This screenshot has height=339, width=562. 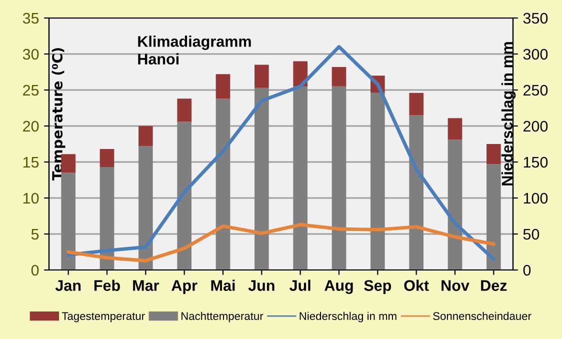 What do you see at coordinates (338, 287) in the screenshot?
I see `x-tick-label: Aug` at bounding box center [338, 287].